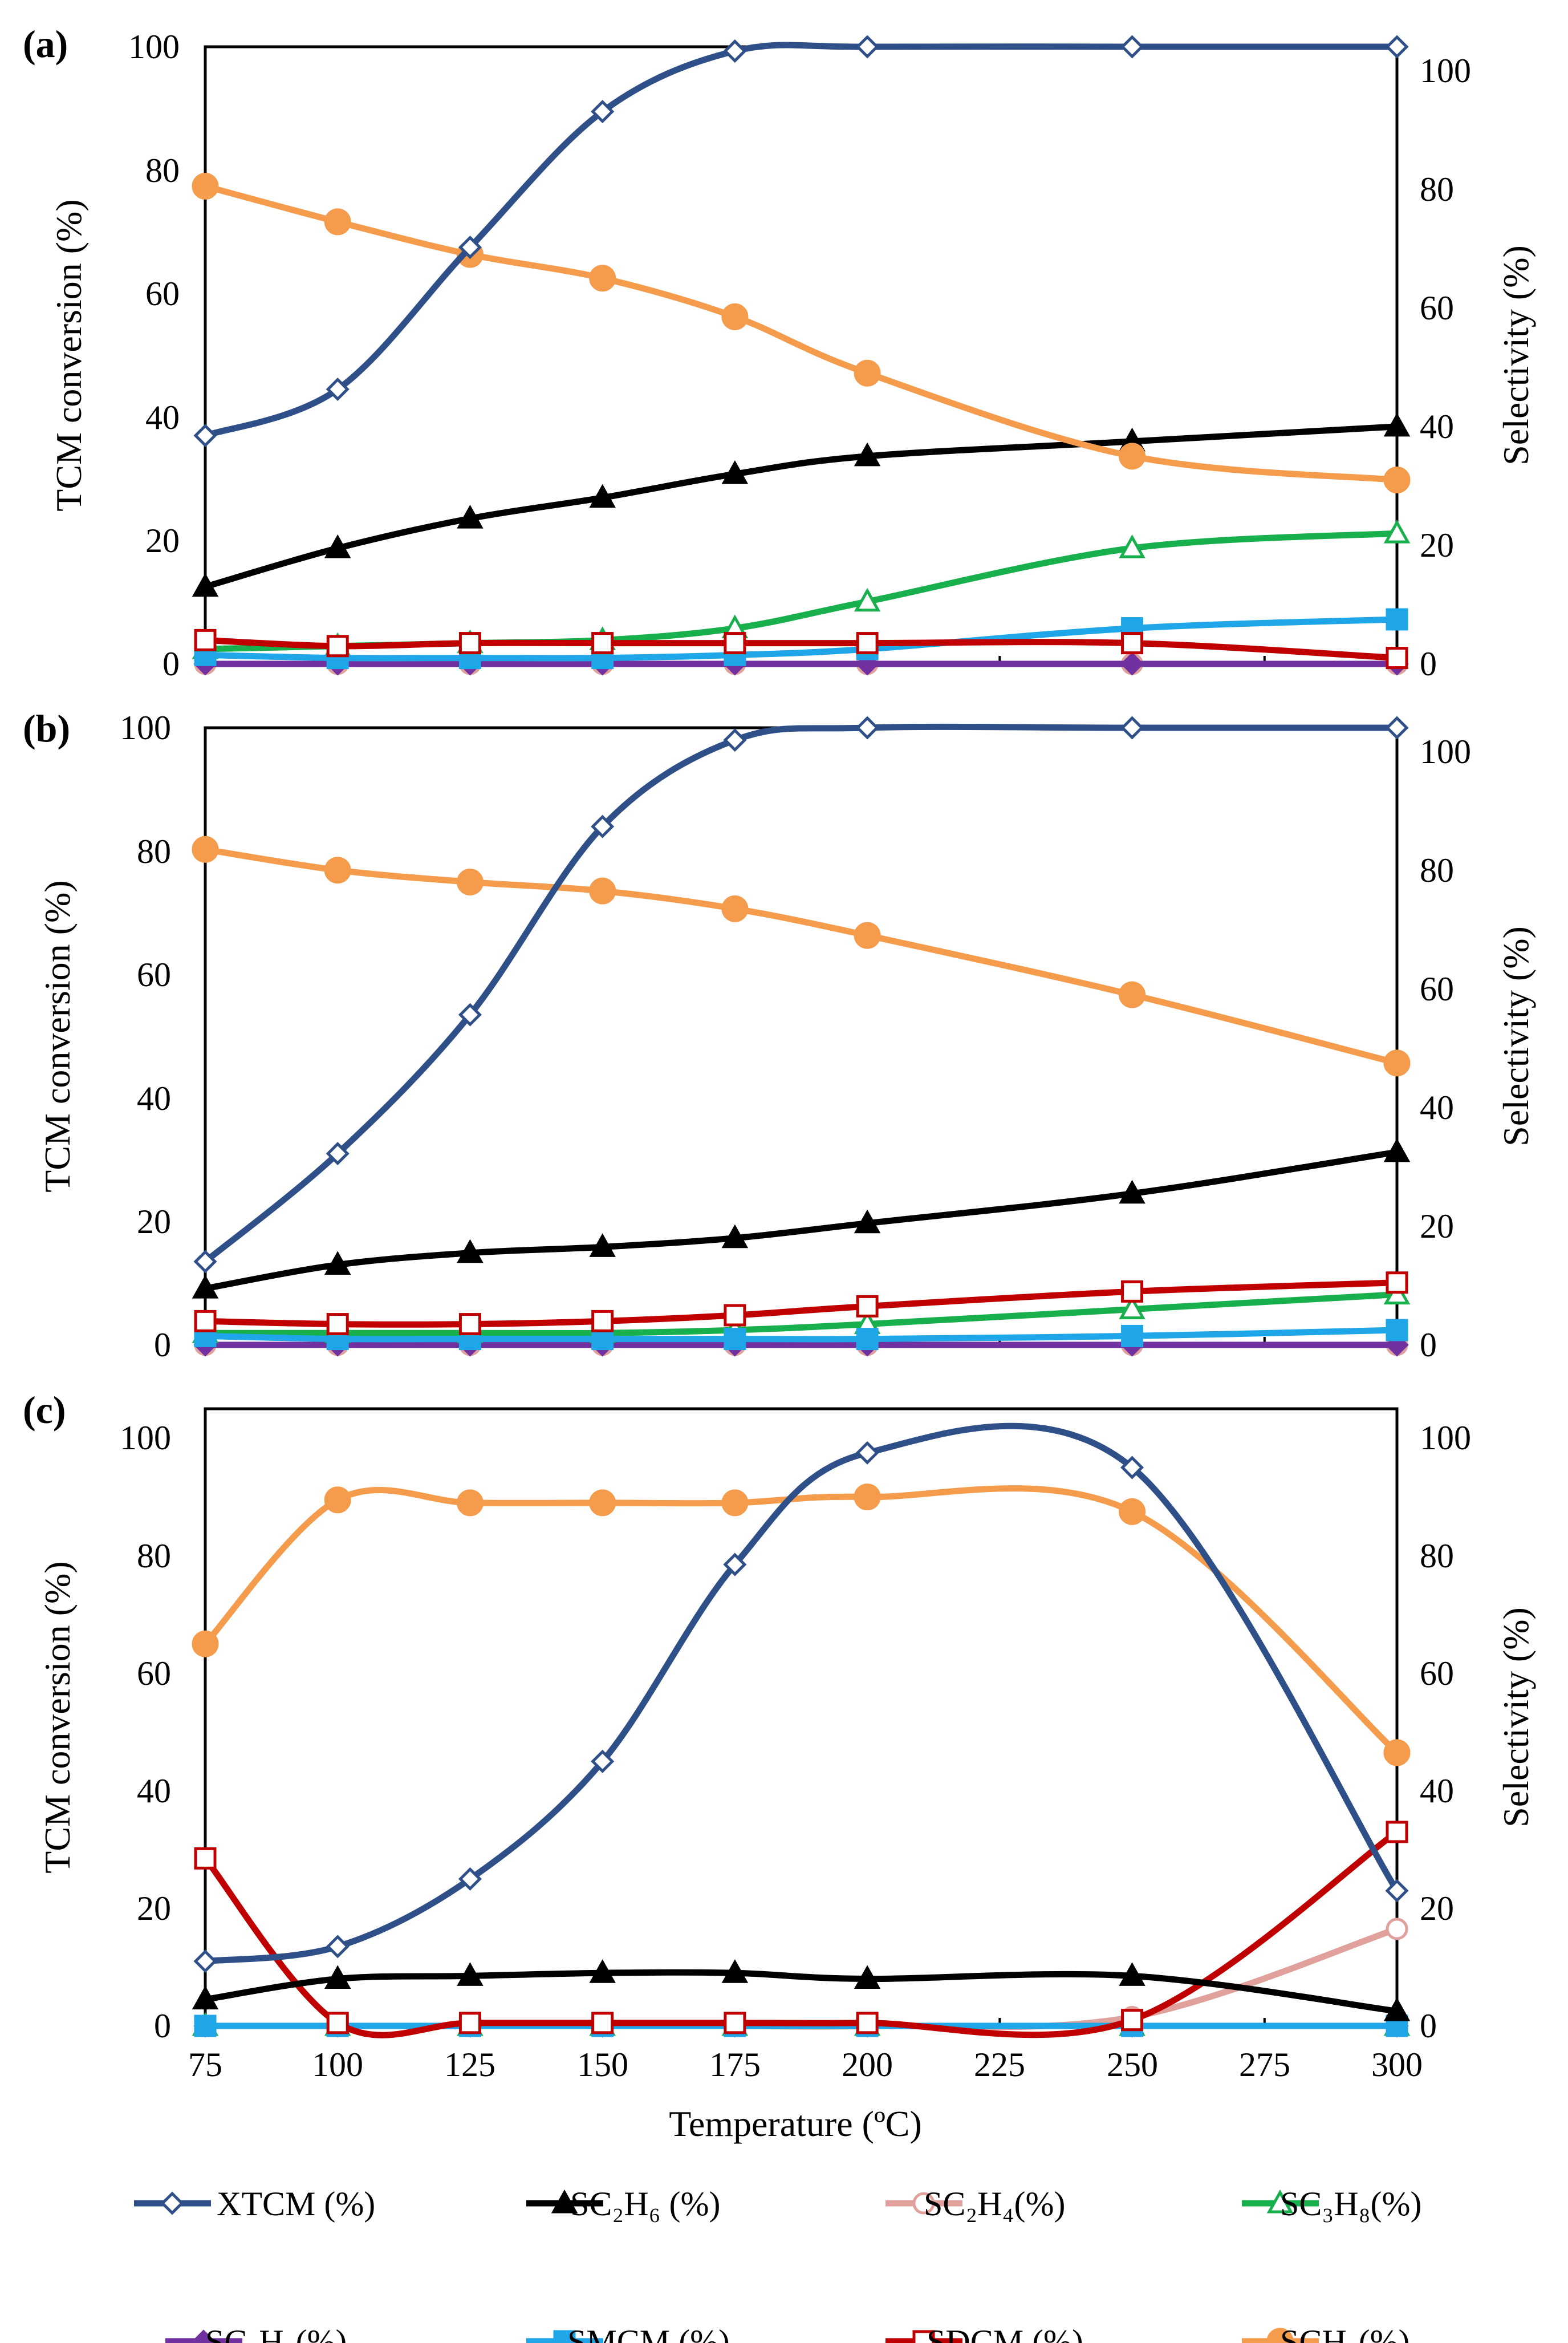 The width and height of the screenshot is (1568, 2343). I want to click on x-tick: 150, so click(603, 2064).